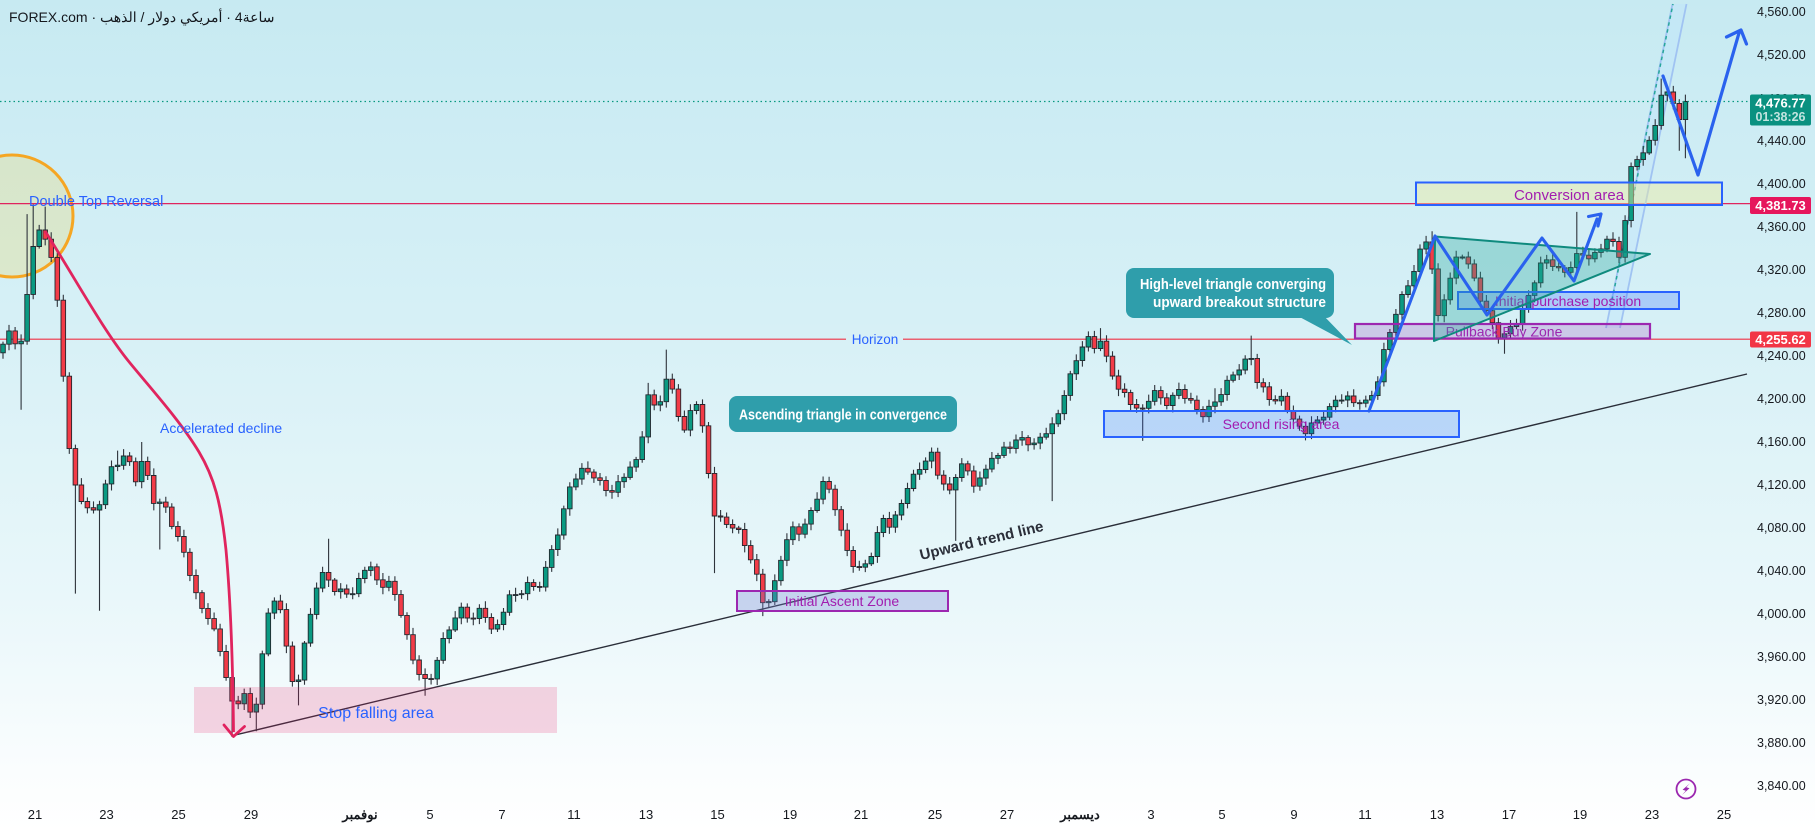 This screenshot has width=1815, height=830. What do you see at coordinates (1781, 571) in the screenshot?
I see `svg-text: 4,040.00` at bounding box center [1781, 571].